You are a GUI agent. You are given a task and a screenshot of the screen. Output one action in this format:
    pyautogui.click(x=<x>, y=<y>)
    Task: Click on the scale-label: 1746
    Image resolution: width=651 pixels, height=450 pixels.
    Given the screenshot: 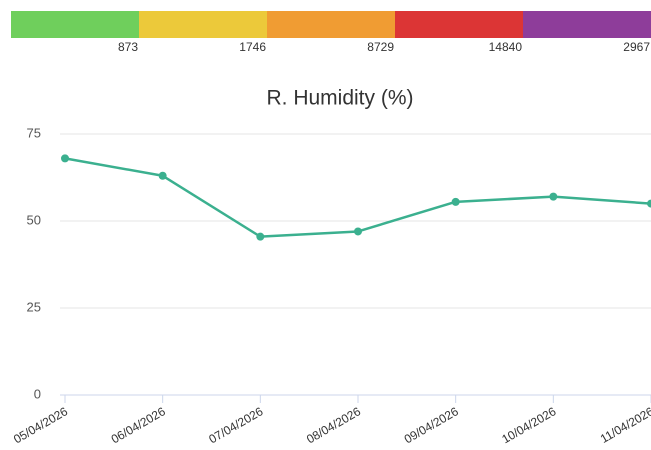 What is the action you would take?
    pyautogui.click(x=252, y=47)
    